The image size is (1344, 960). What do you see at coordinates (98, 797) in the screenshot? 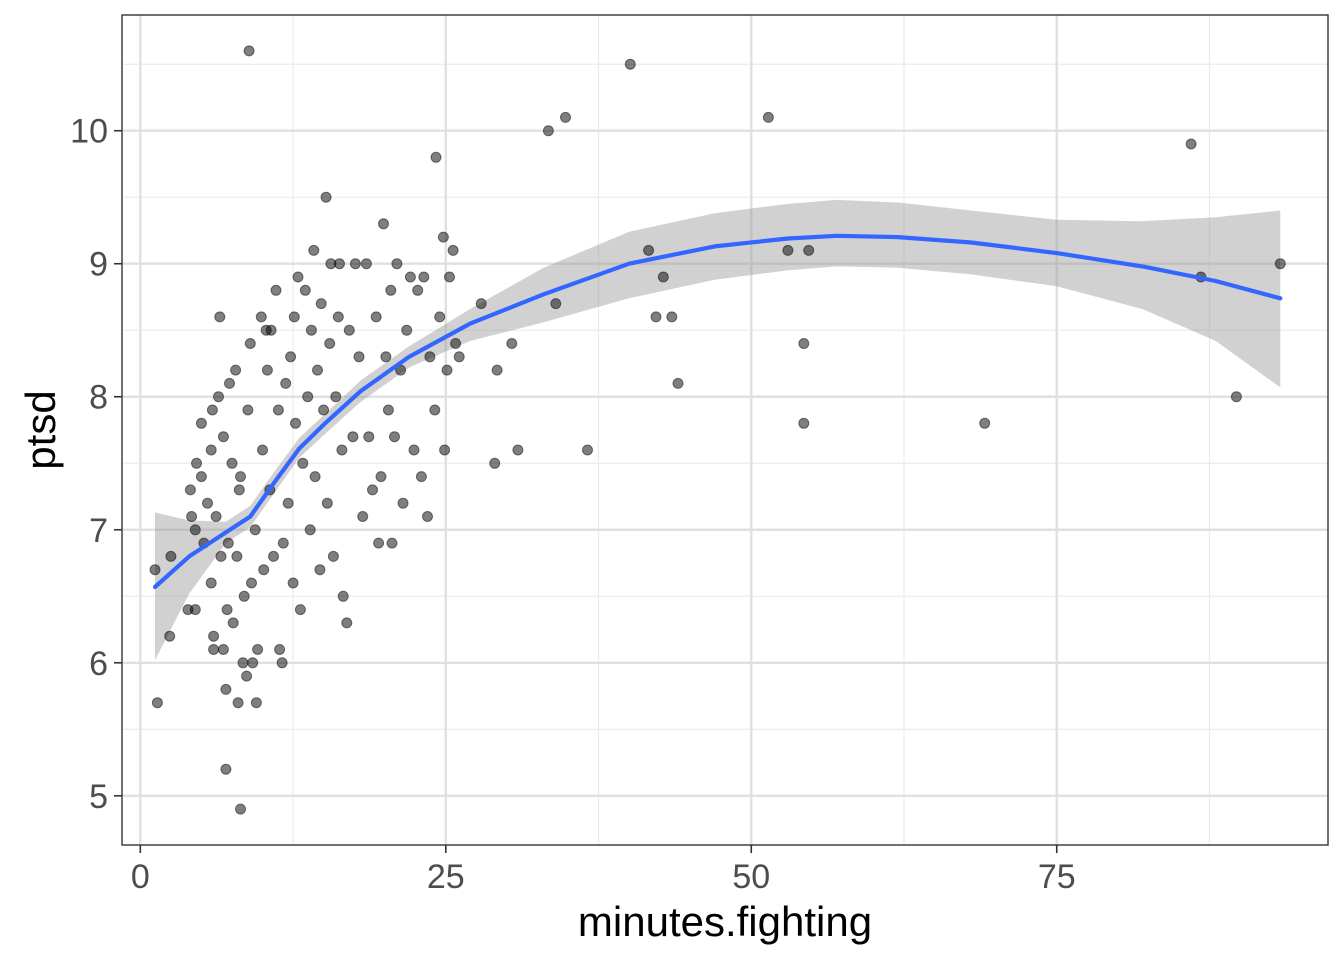
I see `y-tick-label: 5` at bounding box center [98, 797].